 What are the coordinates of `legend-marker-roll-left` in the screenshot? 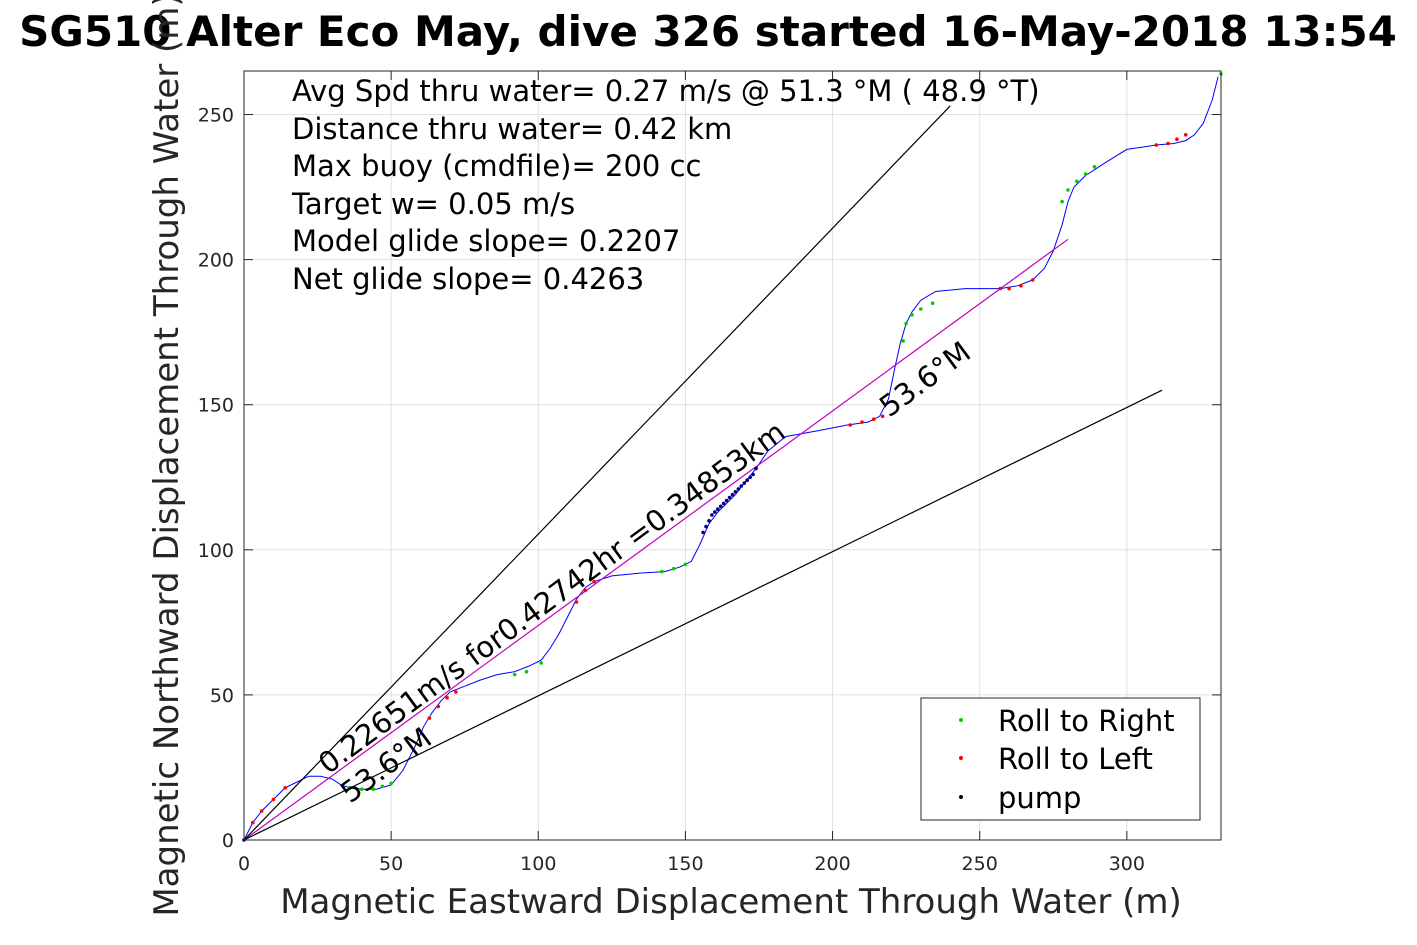 It's located at (961, 758).